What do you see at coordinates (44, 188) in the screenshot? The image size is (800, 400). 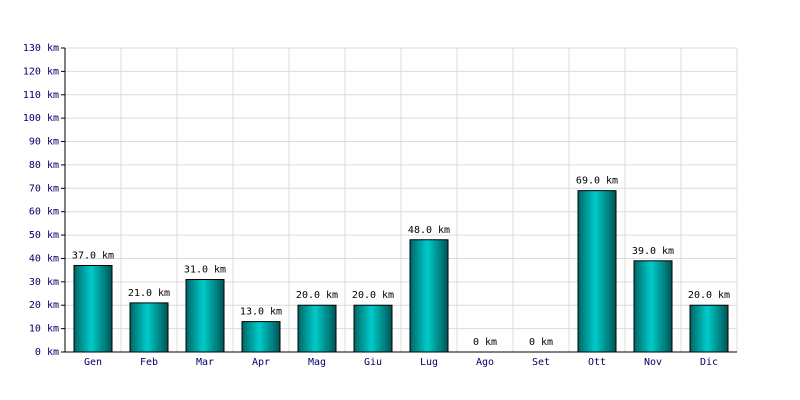 I see `y-tick-label: 70 km` at bounding box center [44, 188].